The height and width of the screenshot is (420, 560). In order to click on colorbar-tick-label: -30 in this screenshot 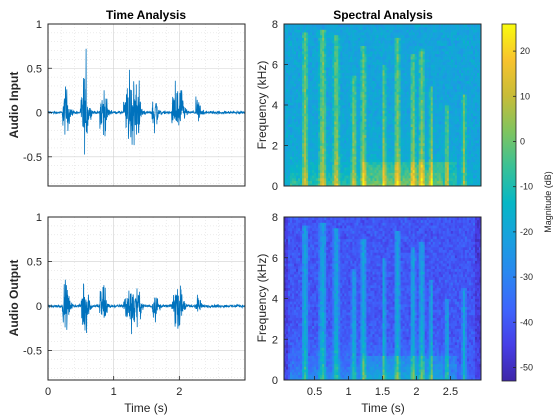, I will do `click(526, 277)`.